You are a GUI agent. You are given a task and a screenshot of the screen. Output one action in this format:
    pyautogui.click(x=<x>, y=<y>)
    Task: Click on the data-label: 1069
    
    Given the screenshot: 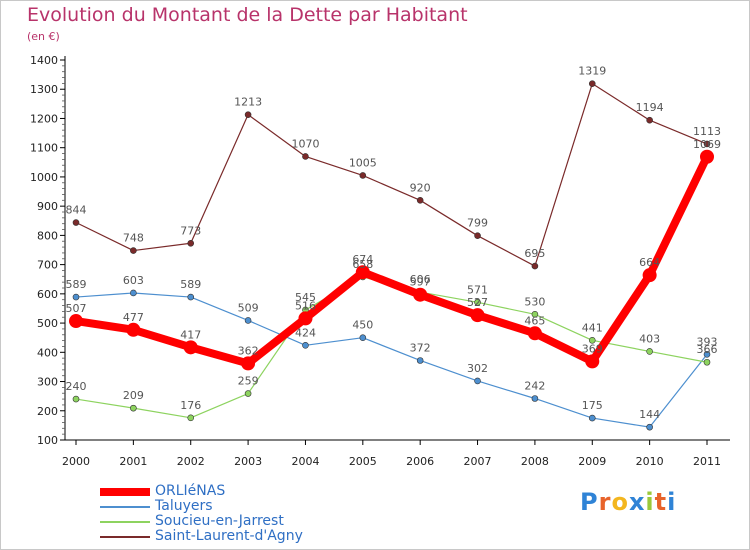 What is the action you would take?
    pyautogui.click(x=707, y=144)
    